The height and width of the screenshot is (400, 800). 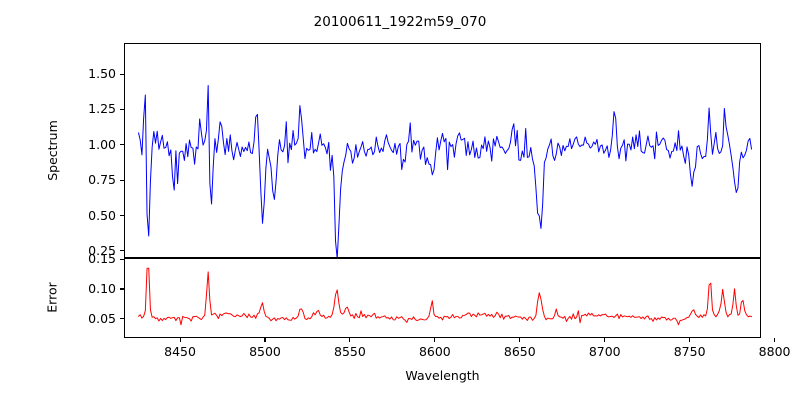 What do you see at coordinates (102, 289) in the screenshot?
I see `error-ytick-label: 0.10` at bounding box center [102, 289].